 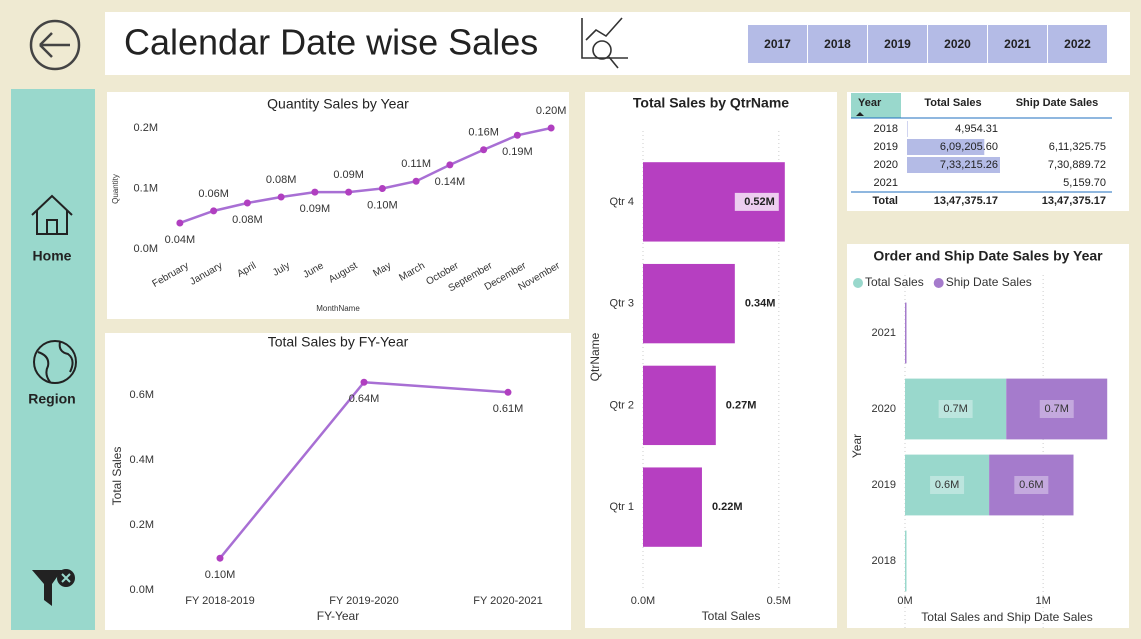 I want to click on year-label: 2018, so click(x=837, y=44).